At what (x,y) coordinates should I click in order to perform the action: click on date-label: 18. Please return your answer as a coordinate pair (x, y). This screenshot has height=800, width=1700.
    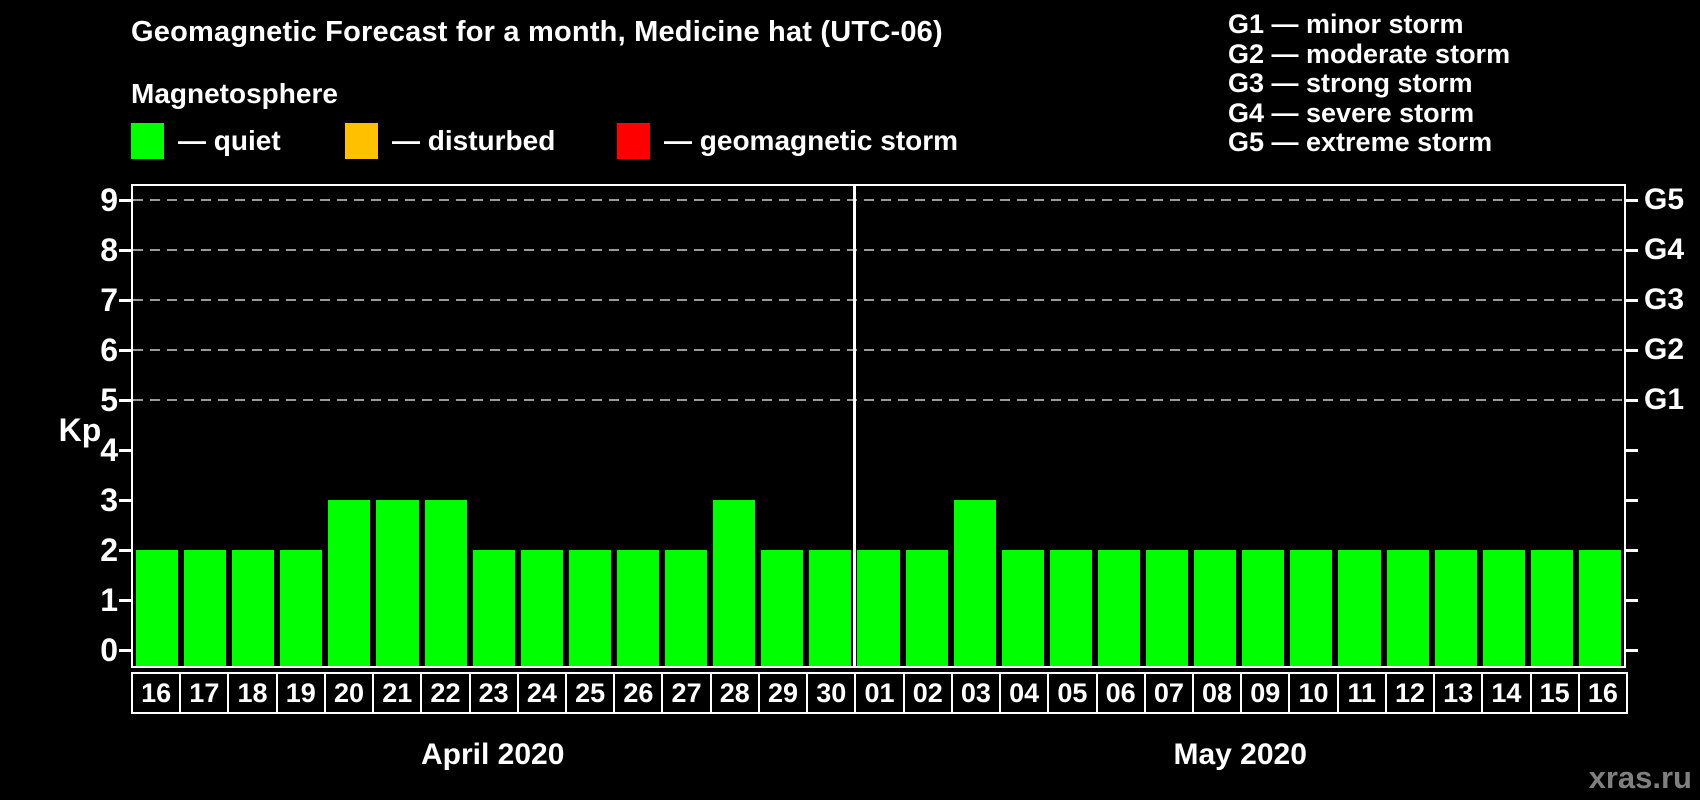
    Looking at the image, I should click on (252, 693).